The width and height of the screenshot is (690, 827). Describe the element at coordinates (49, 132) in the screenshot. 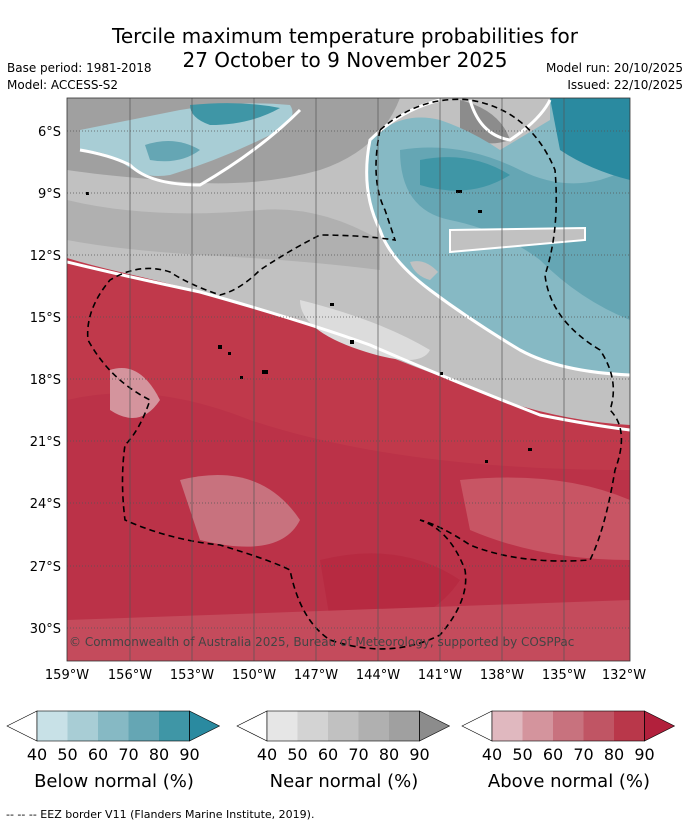

I see `lat-label: 6°S` at that location.